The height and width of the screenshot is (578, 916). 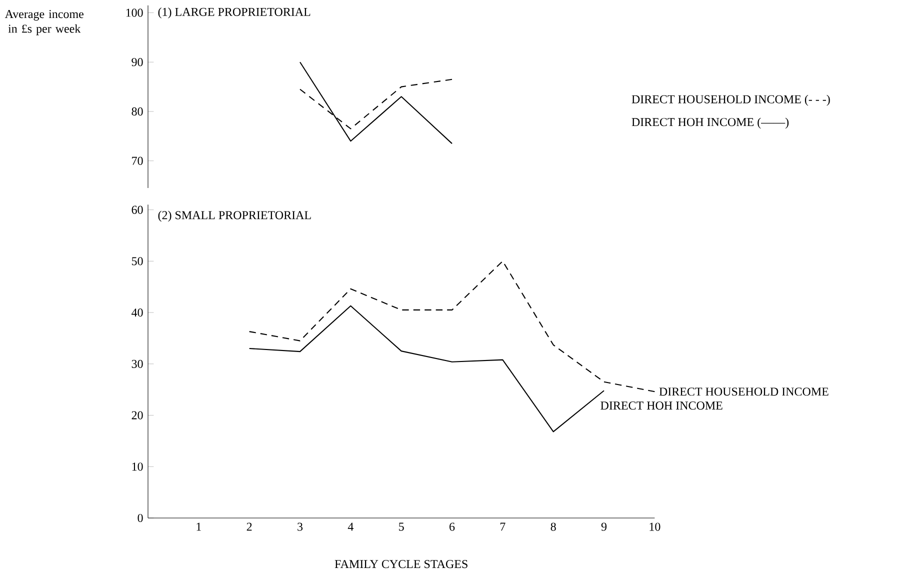 What do you see at coordinates (731, 100) in the screenshot?
I see `text: DIRECT HOUSEHOLD INCOME (- - -)` at bounding box center [731, 100].